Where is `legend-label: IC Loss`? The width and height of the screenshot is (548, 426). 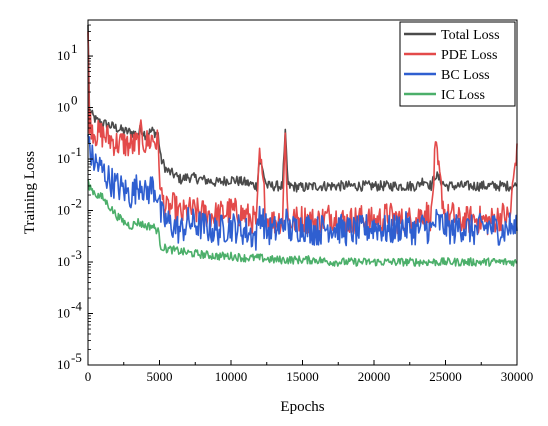
legend-label: IC Loss is located at coordinates (463, 95).